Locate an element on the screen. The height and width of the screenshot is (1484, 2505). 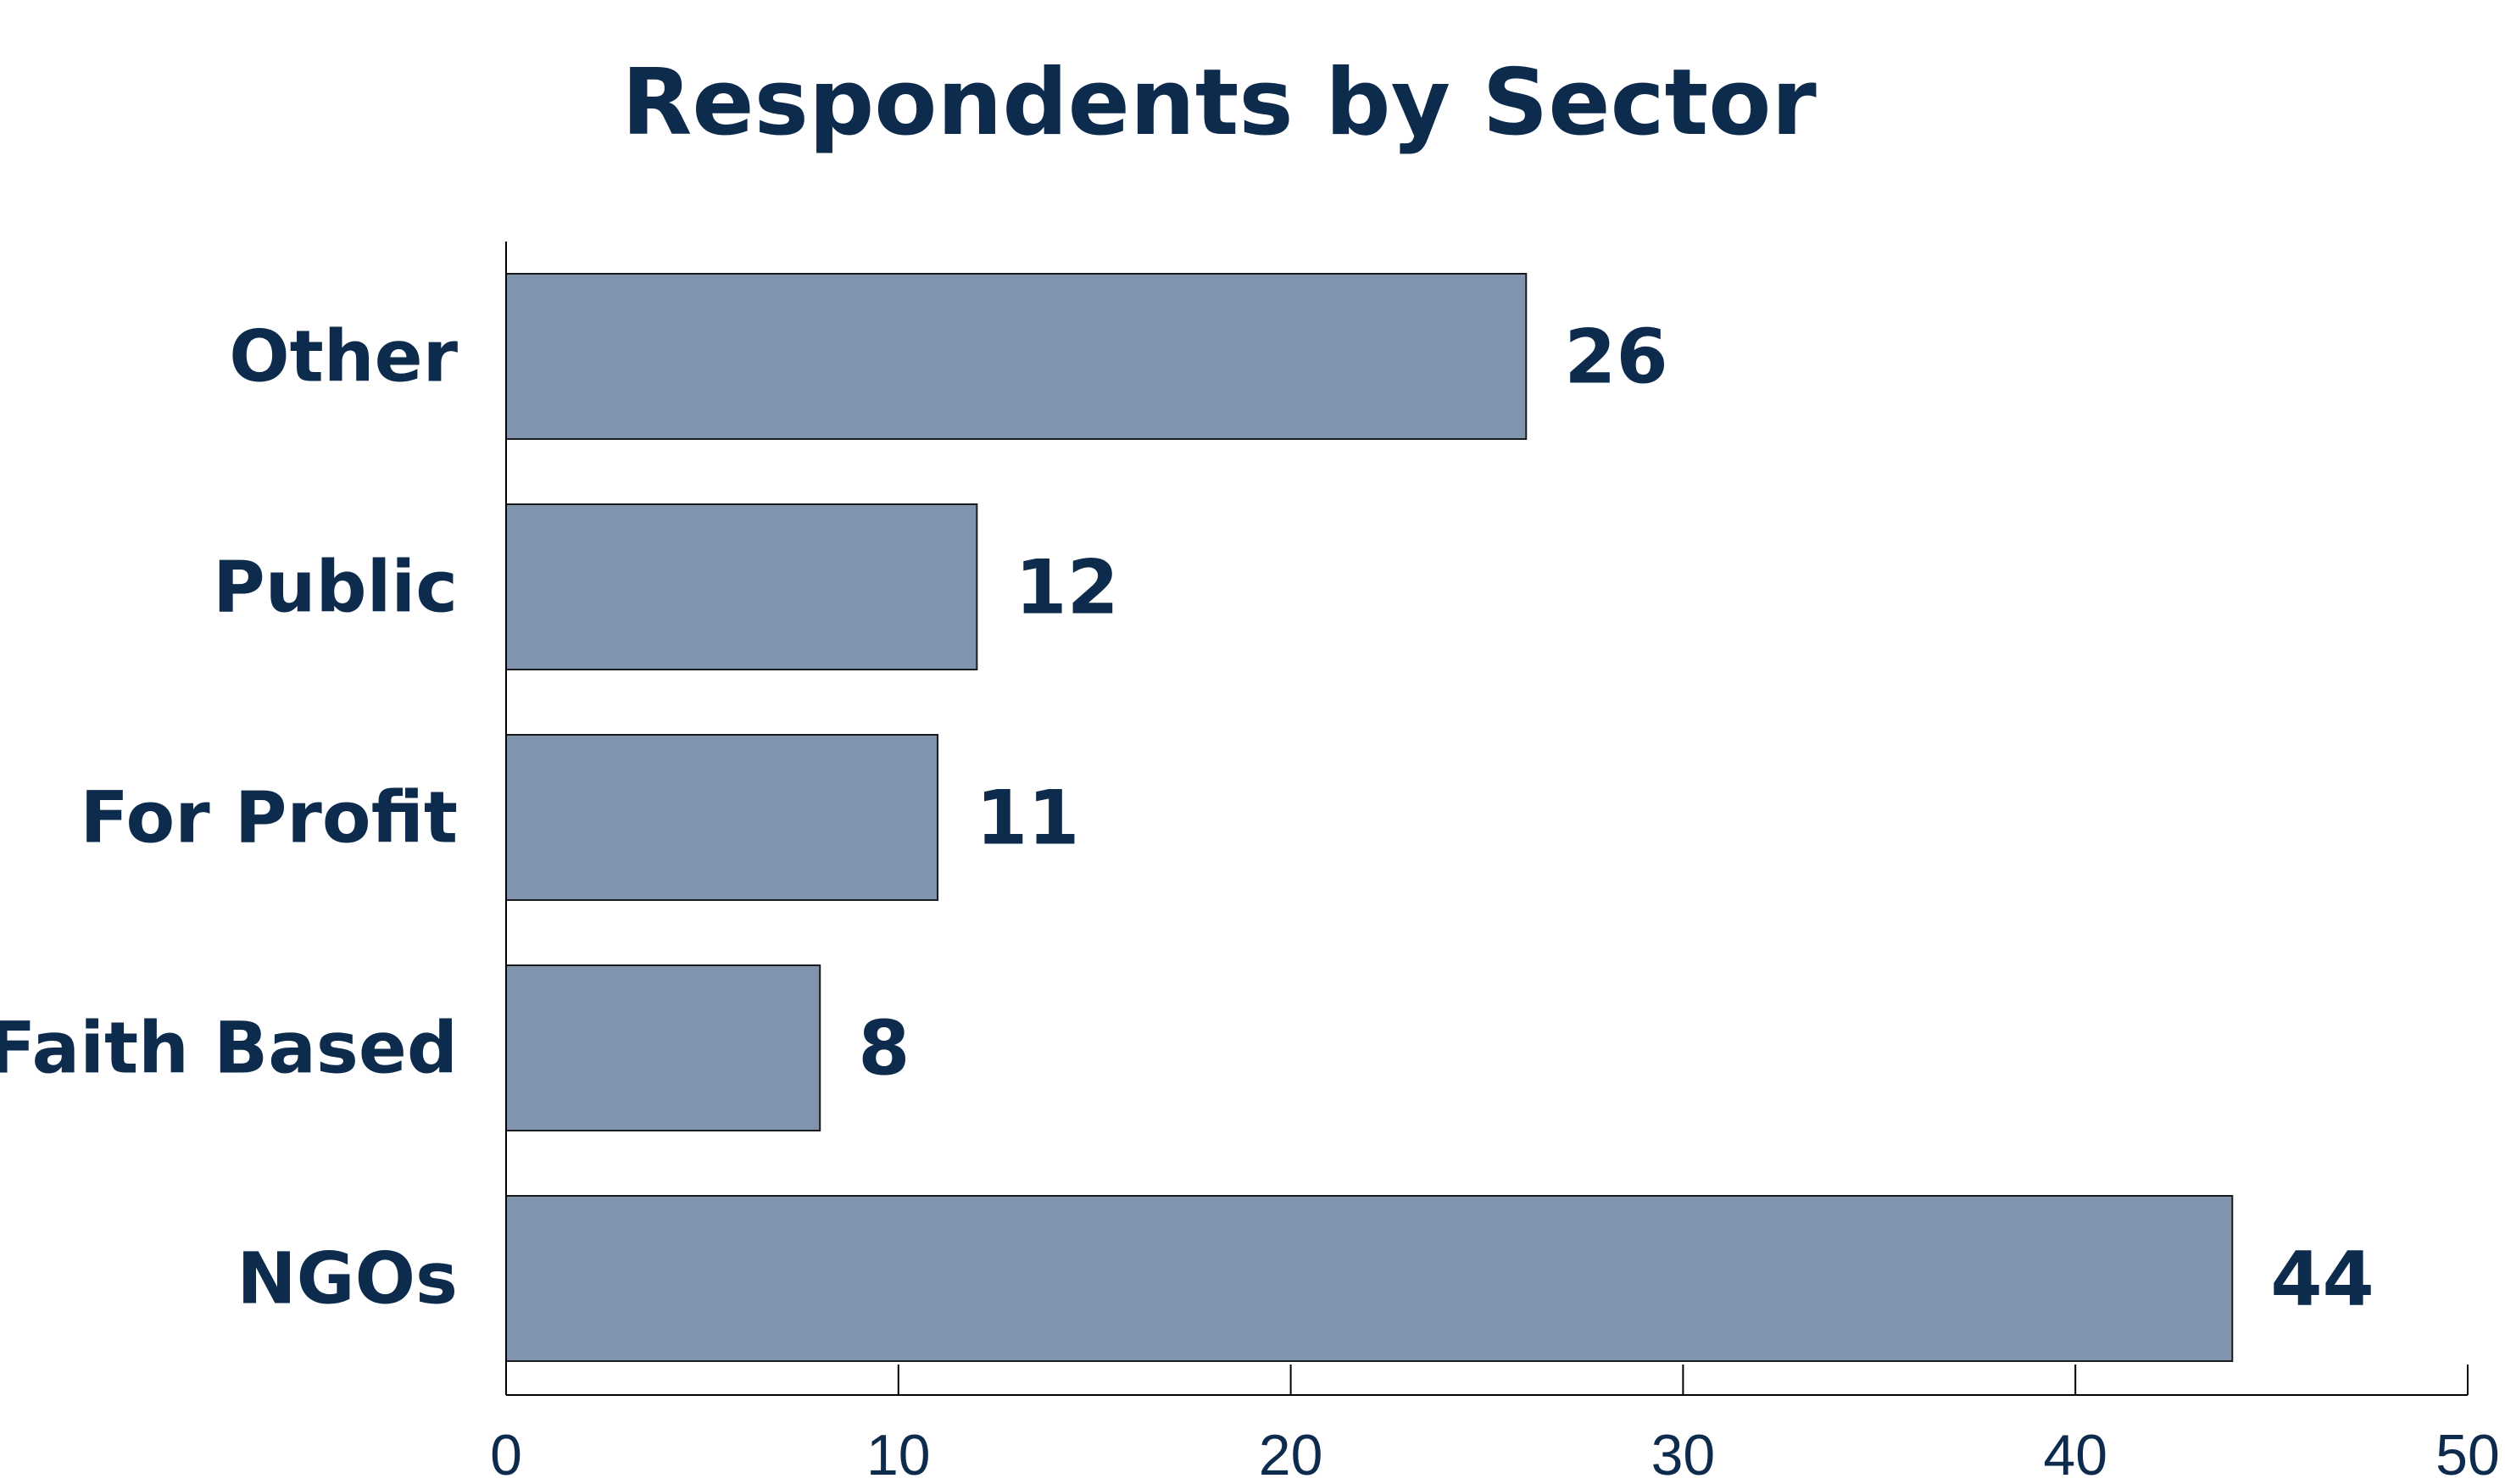
category-label-faith-based: Faith Based is located at coordinates (229, 1049).